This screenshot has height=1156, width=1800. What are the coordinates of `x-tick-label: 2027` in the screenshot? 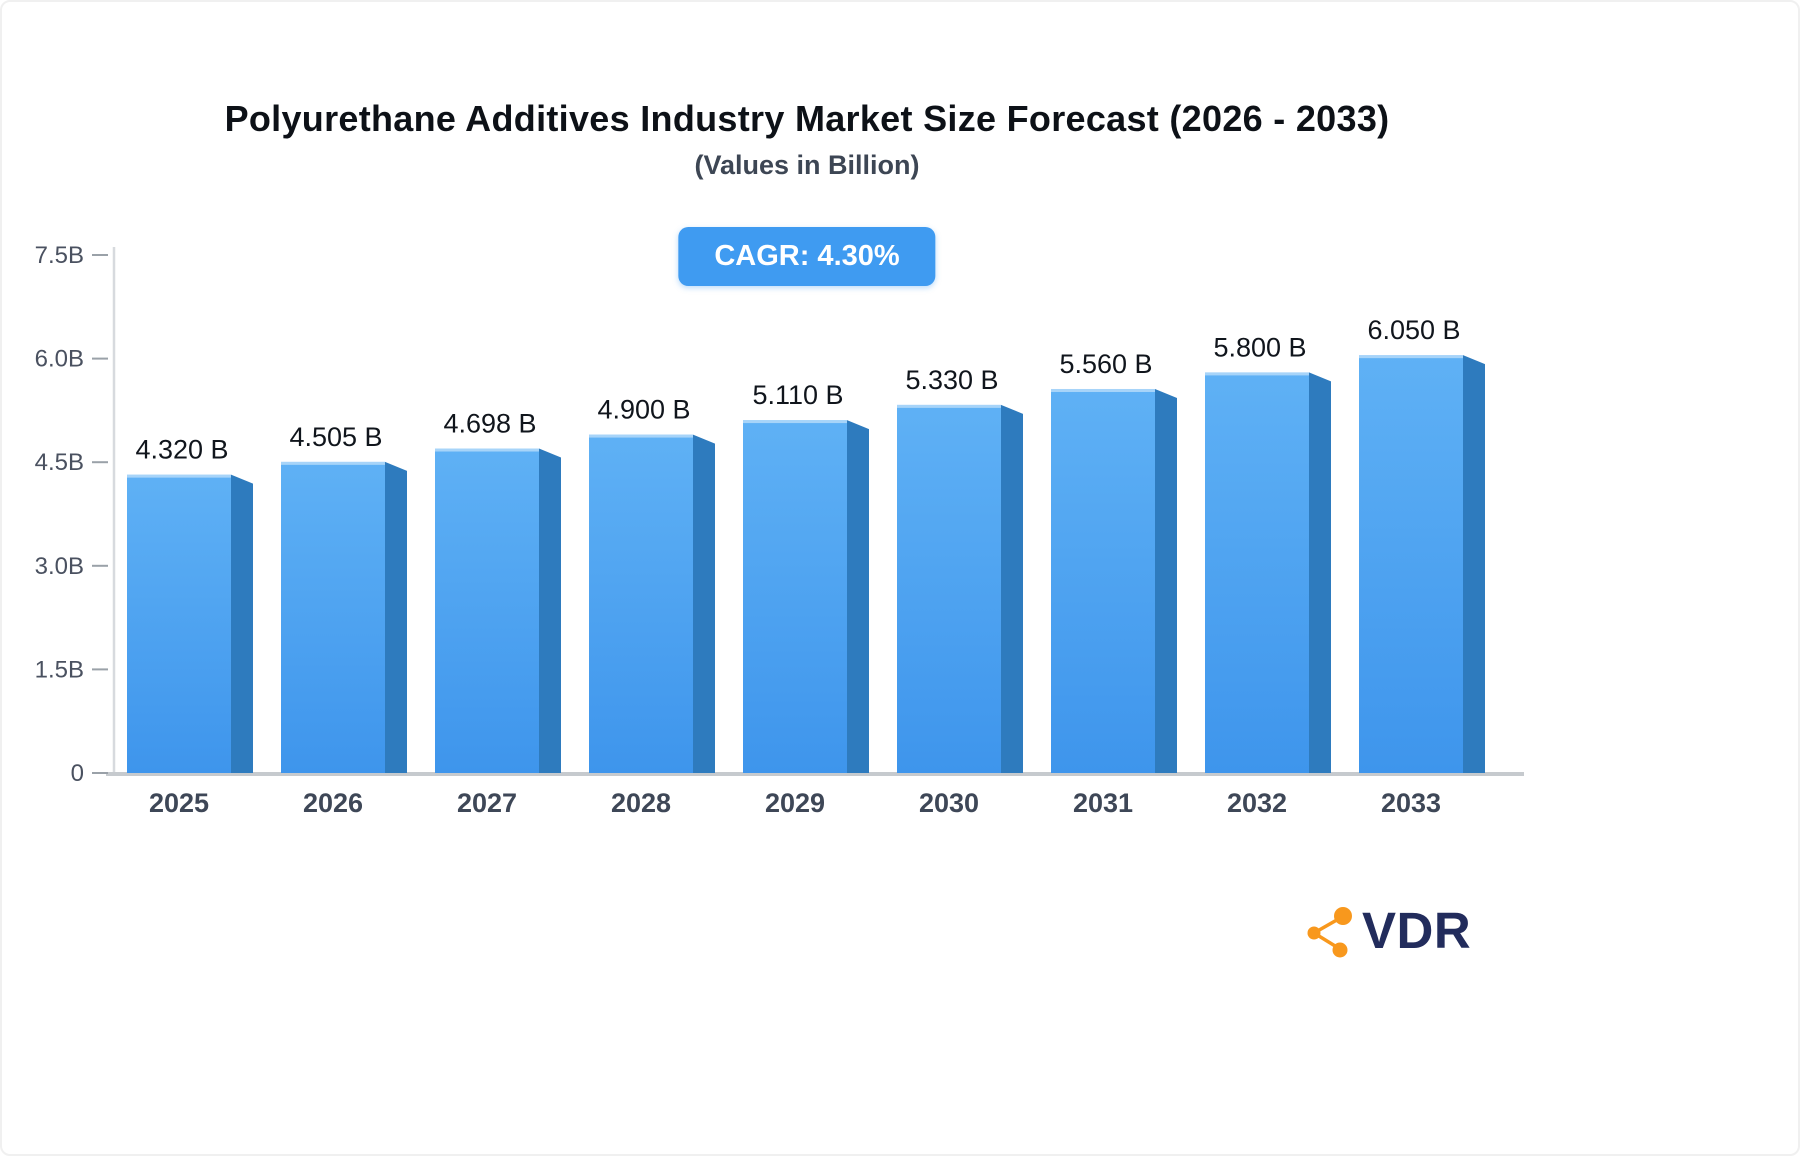 It's located at (487, 803).